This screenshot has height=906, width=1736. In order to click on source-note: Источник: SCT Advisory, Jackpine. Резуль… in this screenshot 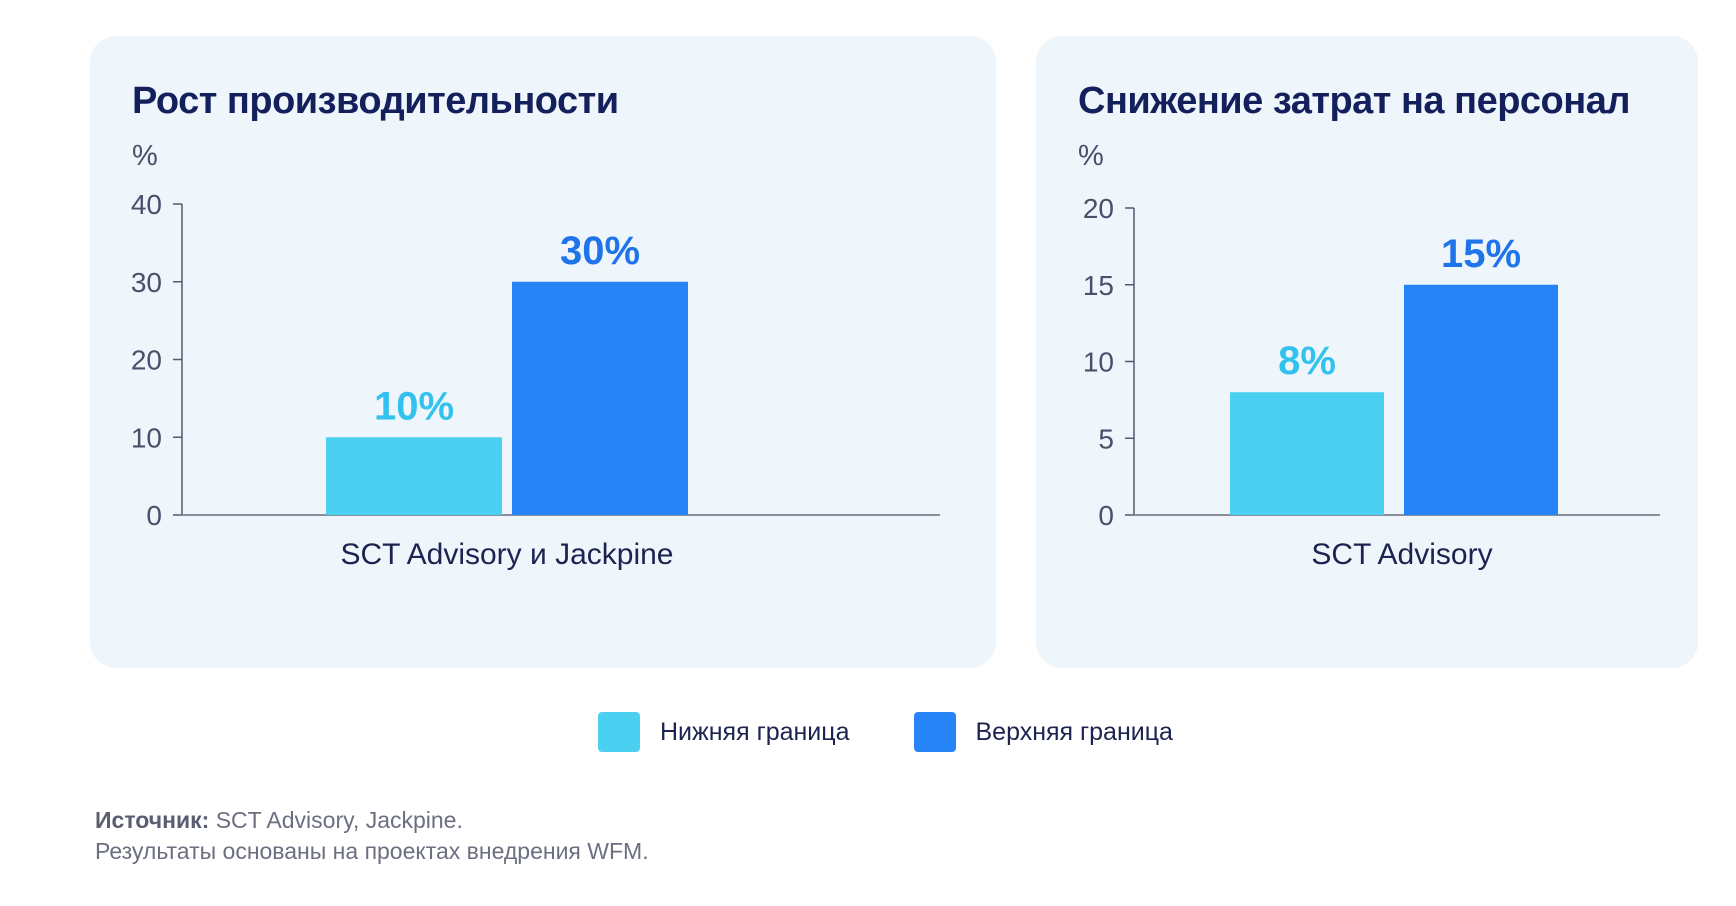, I will do `click(372, 836)`.